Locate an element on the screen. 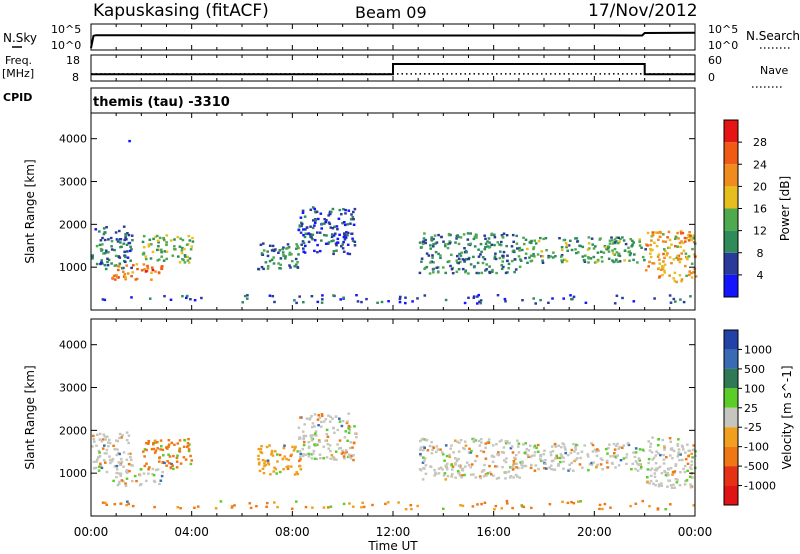 The width and height of the screenshot is (800, 554). x-axis-label: Time UT is located at coordinates (392, 546).